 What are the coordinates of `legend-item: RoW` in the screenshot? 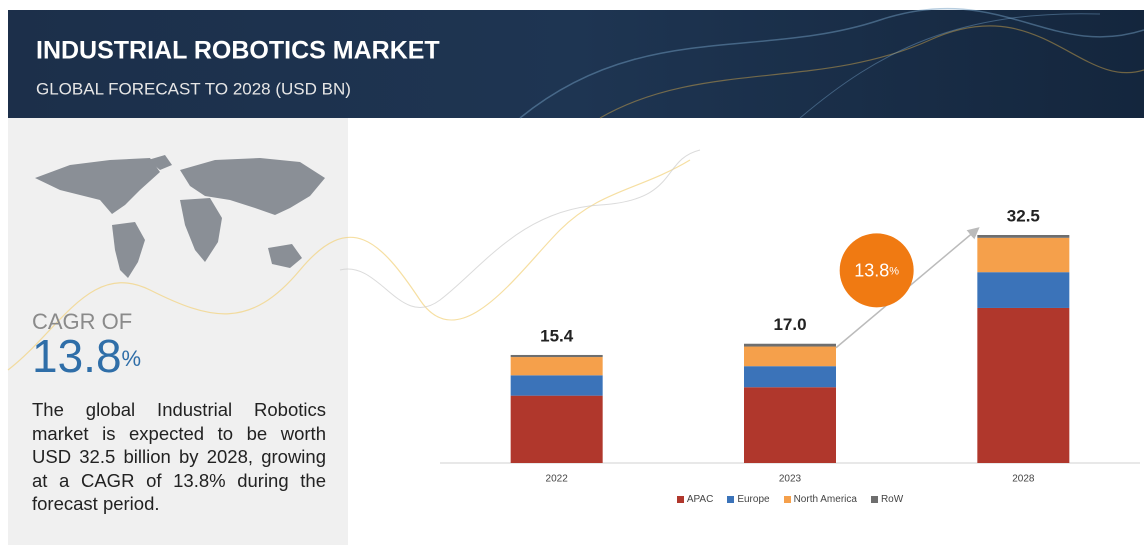 It's located at (887, 499).